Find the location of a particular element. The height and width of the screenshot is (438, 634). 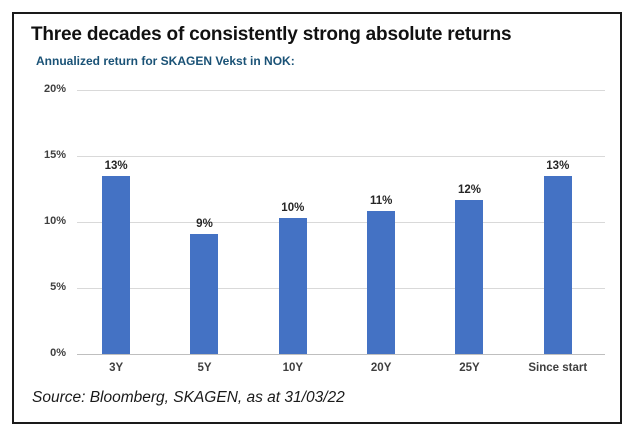

bar-value-label: 12% is located at coordinates (469, 189).